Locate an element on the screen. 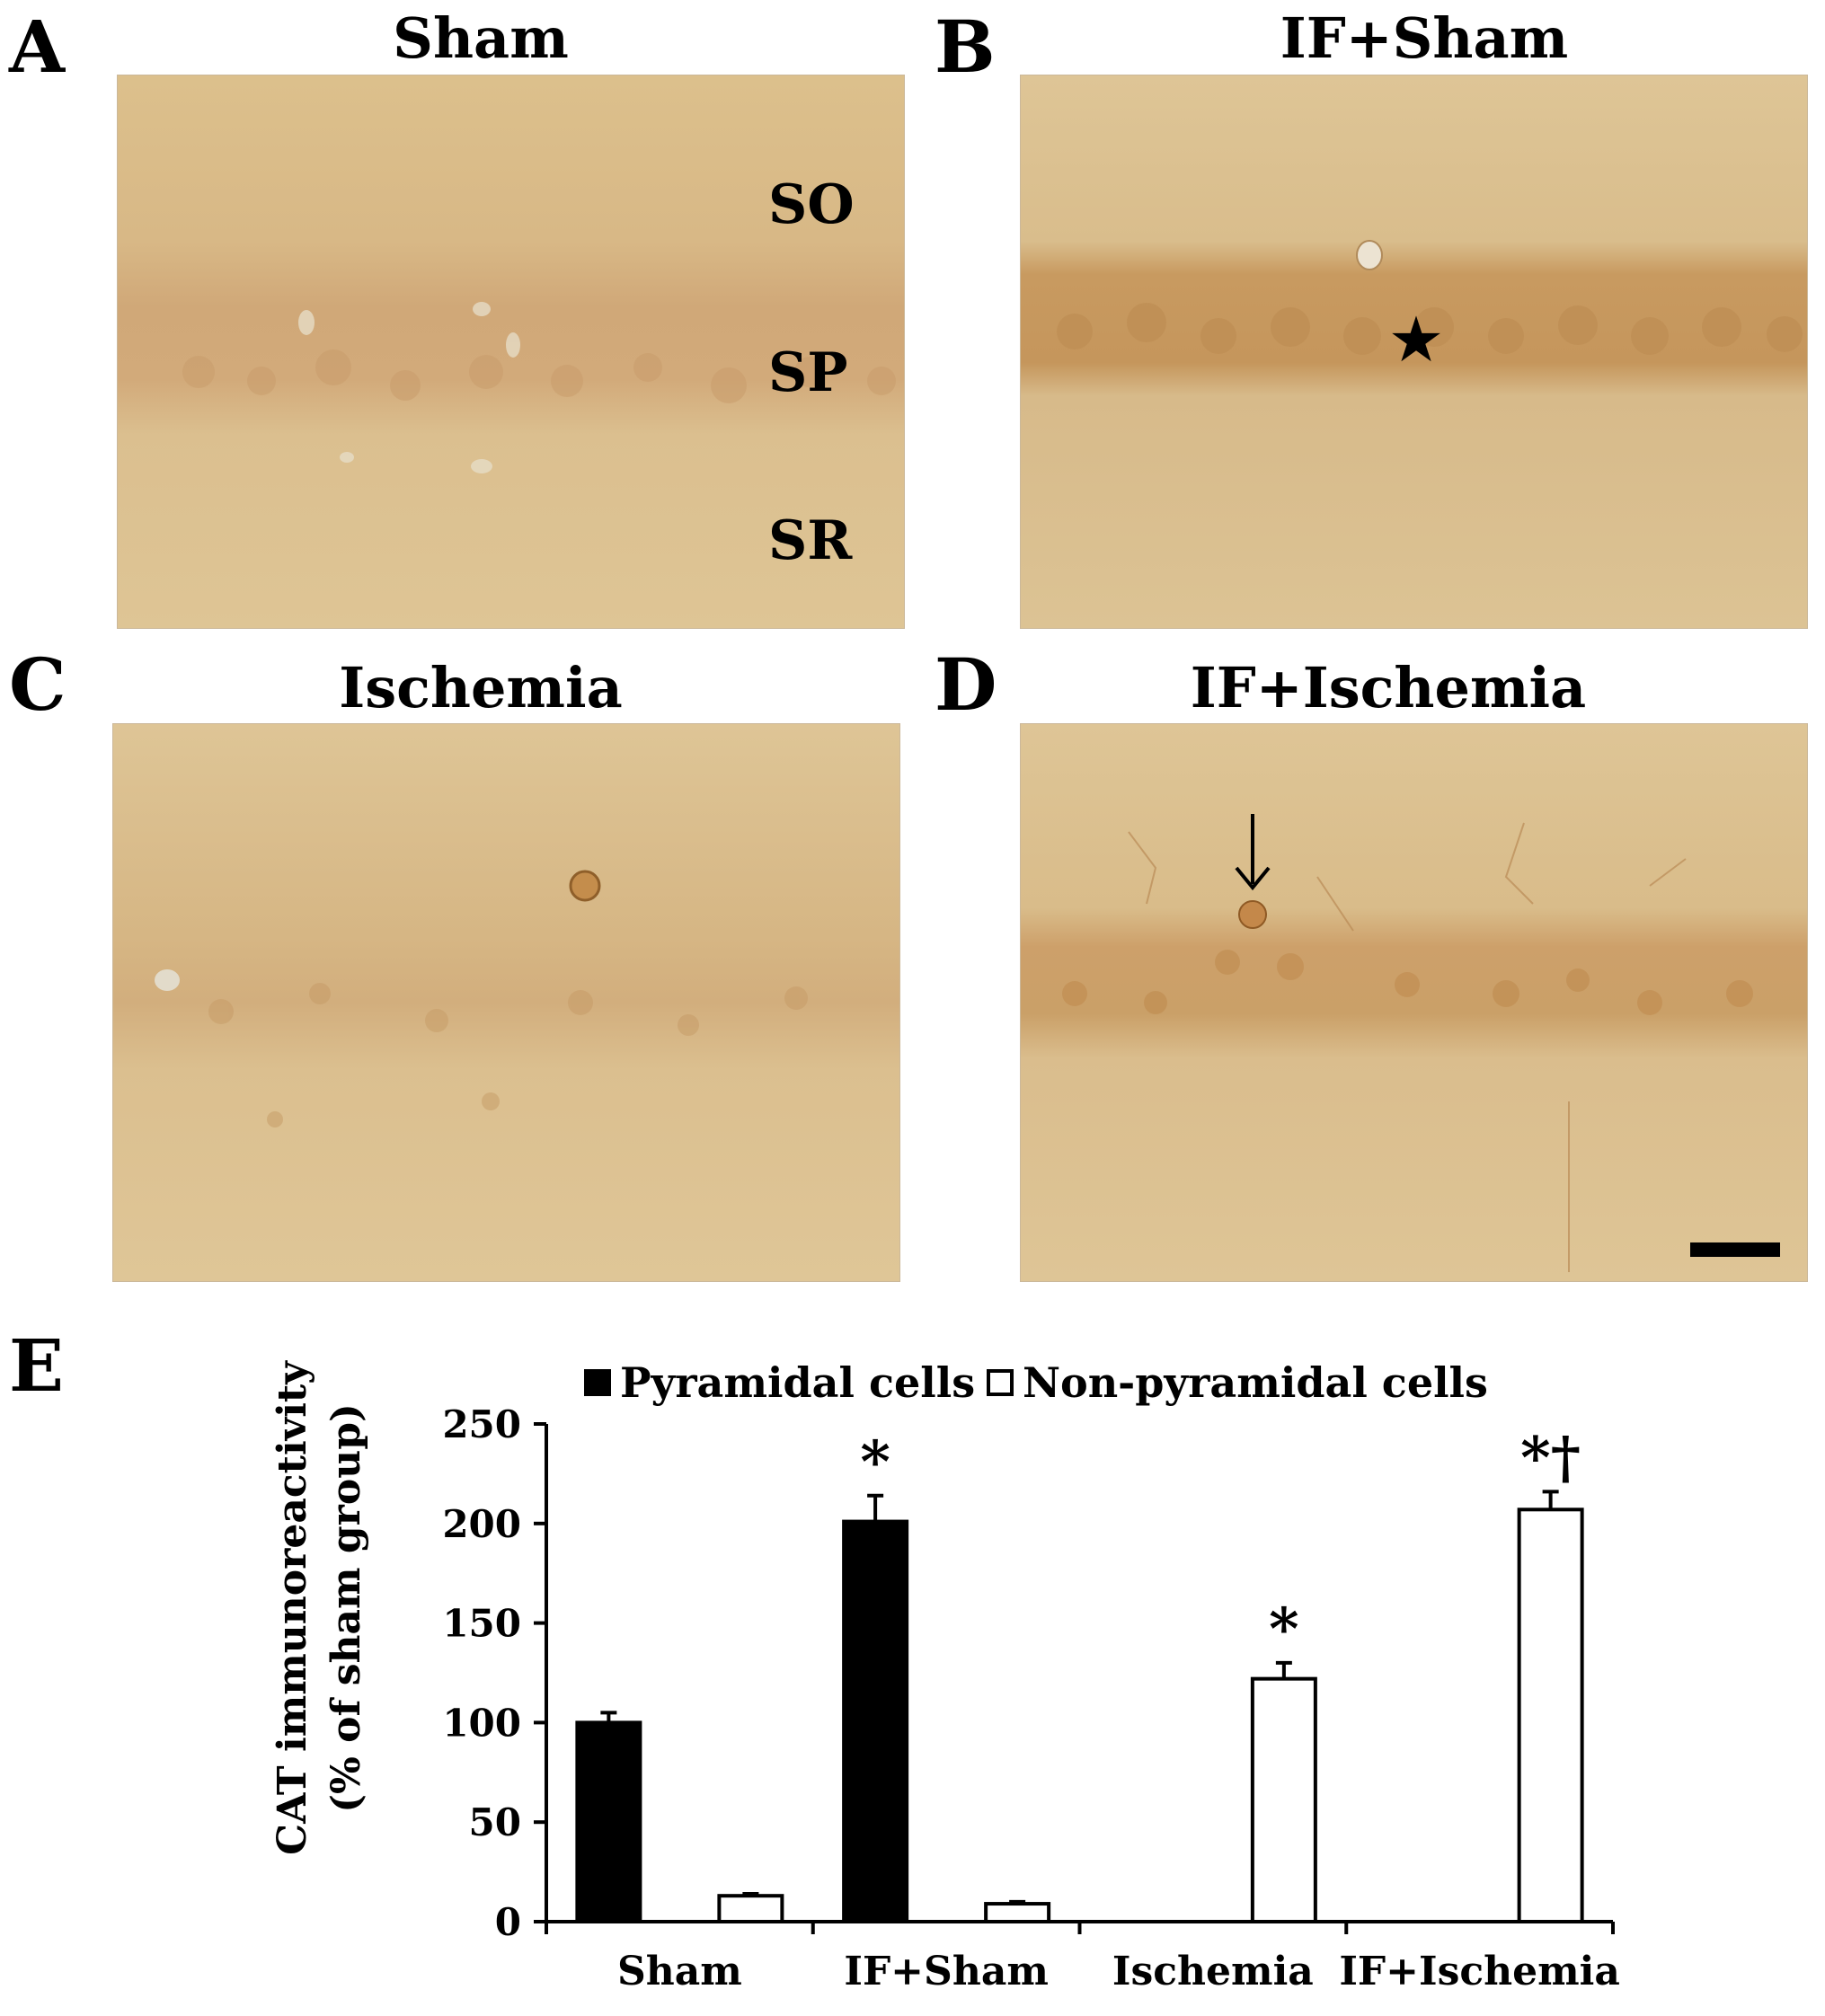 The height and width of the screenshot is (2016, 1825). panel-title-if-ischemia: IF+Ischemia is located at coordinates (1388, 688).